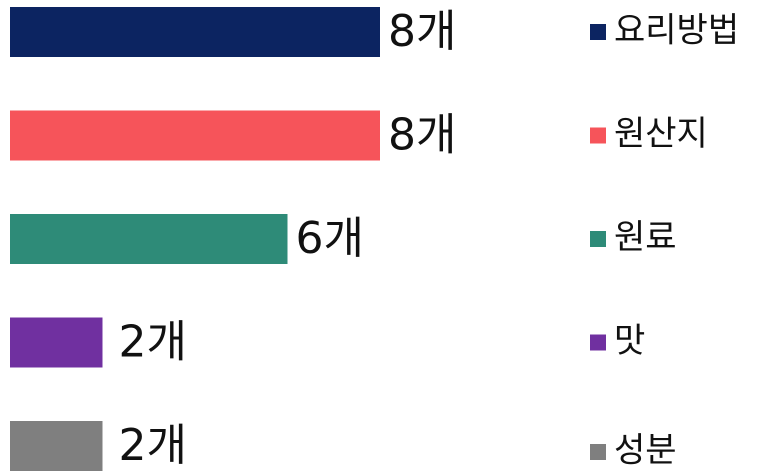 Image resolution: width=776 pixels, height=472 pixels. Describe the element at coordinates (676, 31) in the screenshot. I see `legend-label: 요리방법` at that location.